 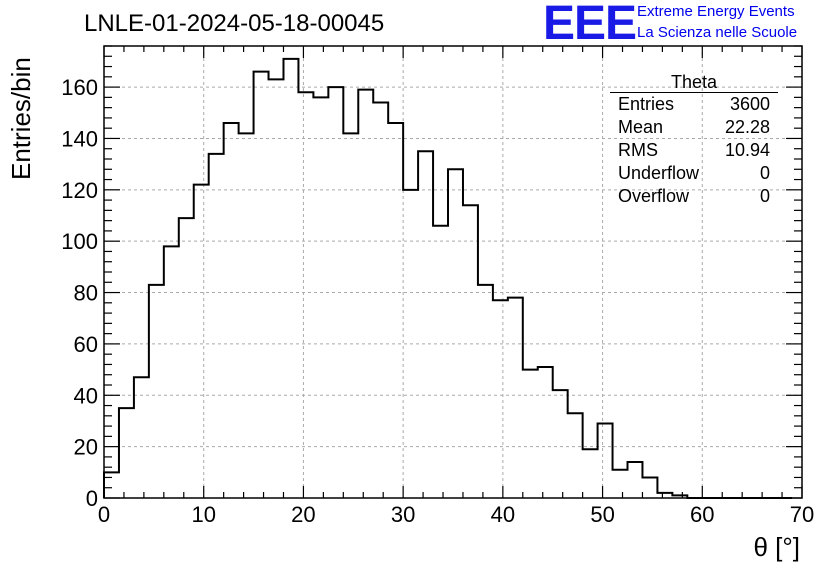 What do you see at coordinates (104, 514) in the screenshot?
I see `x-tick-label: 0` at bounding box center [104, 514].